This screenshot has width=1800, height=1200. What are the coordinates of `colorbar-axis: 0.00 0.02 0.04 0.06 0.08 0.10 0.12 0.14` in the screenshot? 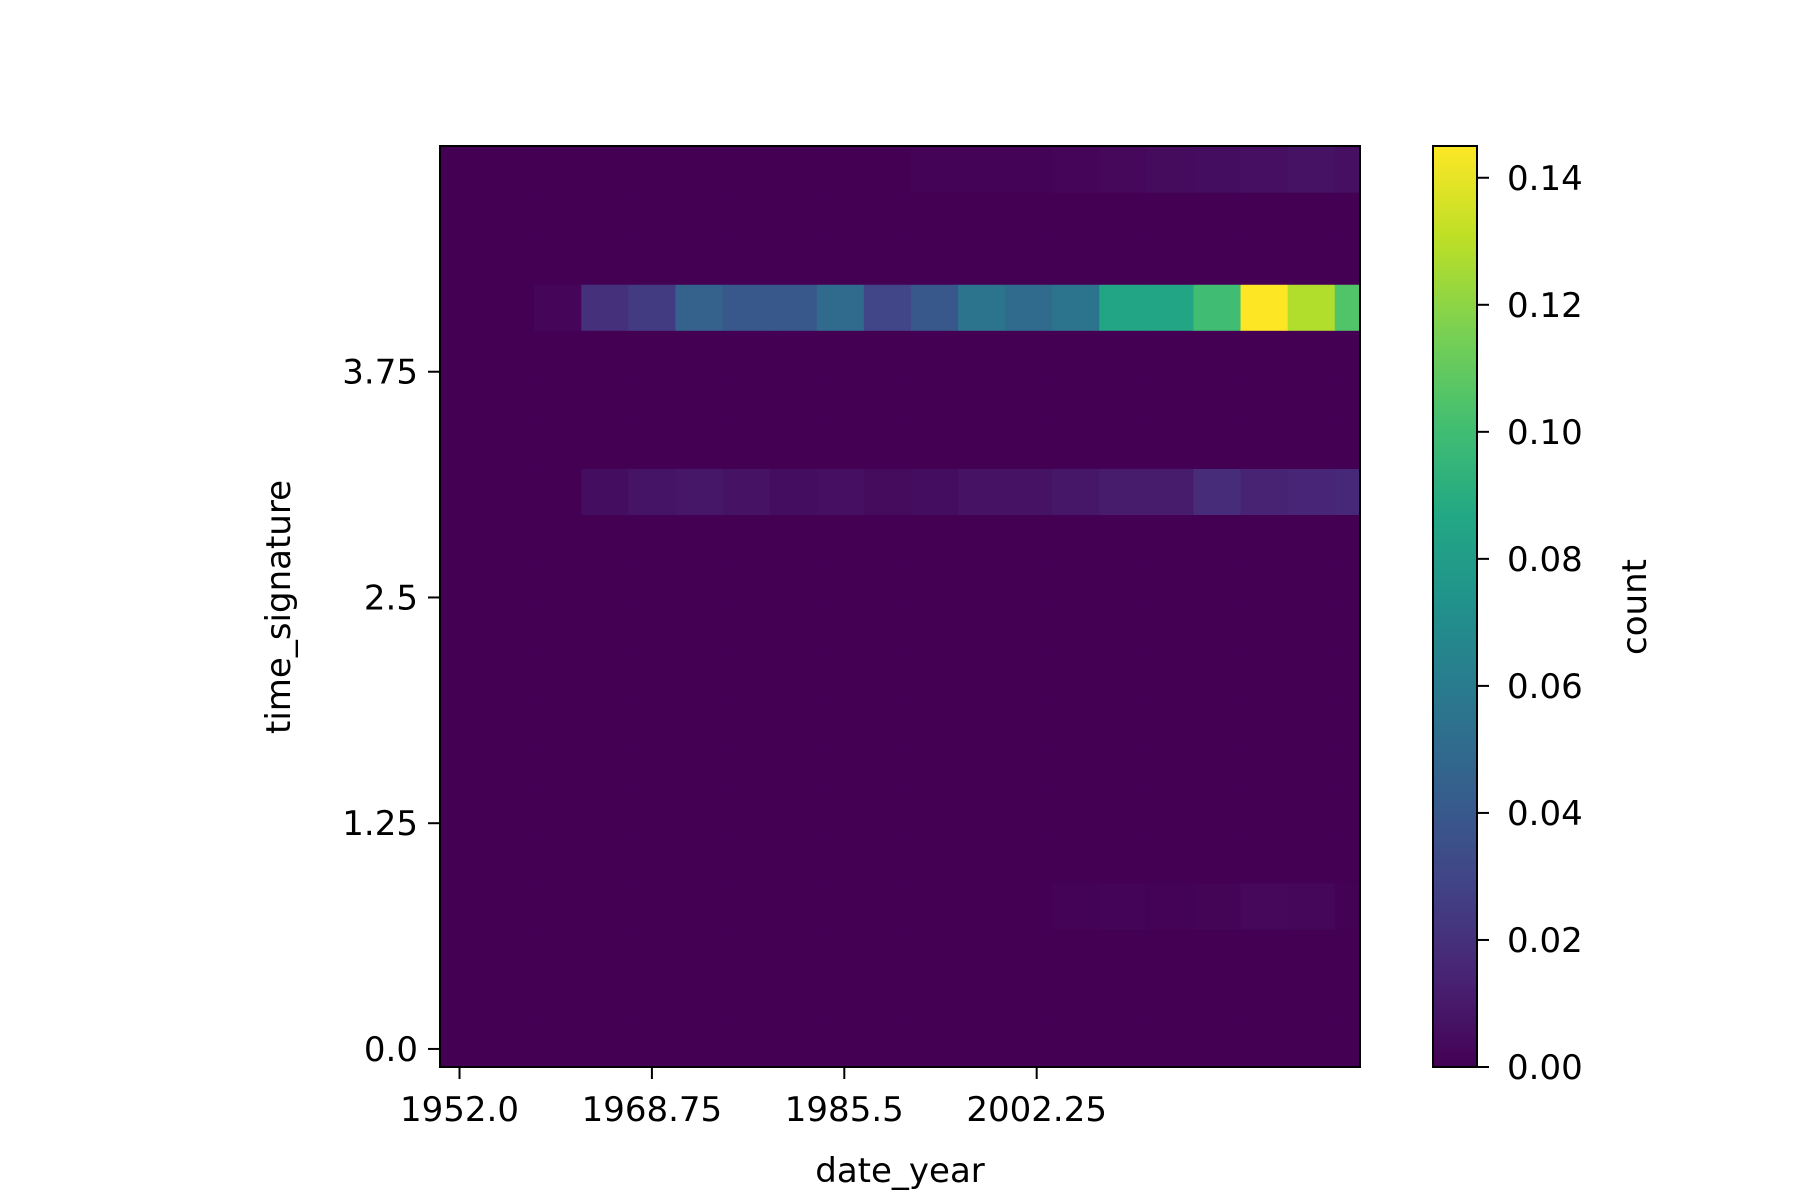 It's located at (1530, 623).